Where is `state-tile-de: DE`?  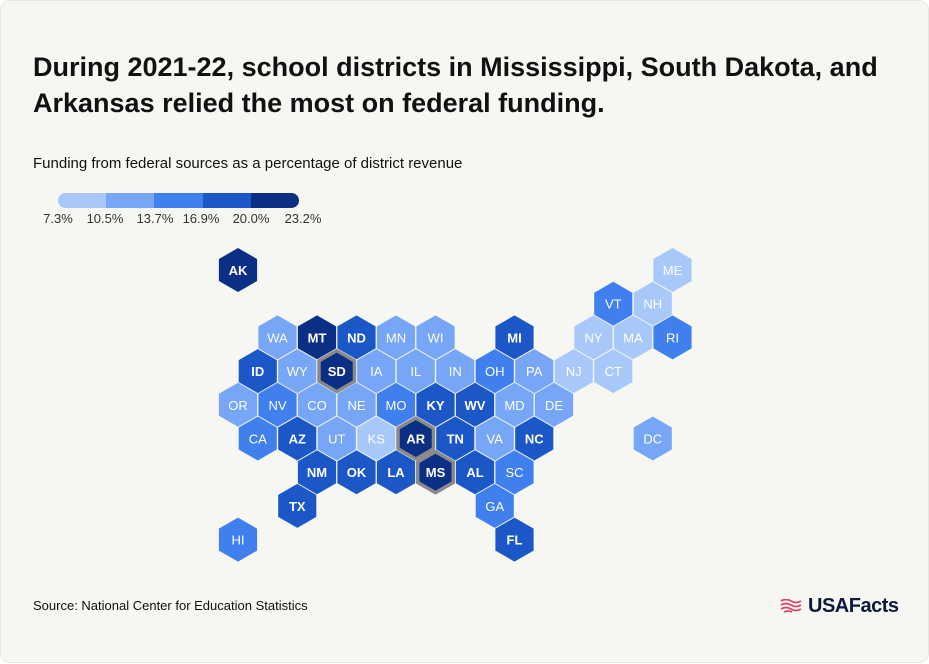
state-tile-de: DE is located at coordinates (554, 404).